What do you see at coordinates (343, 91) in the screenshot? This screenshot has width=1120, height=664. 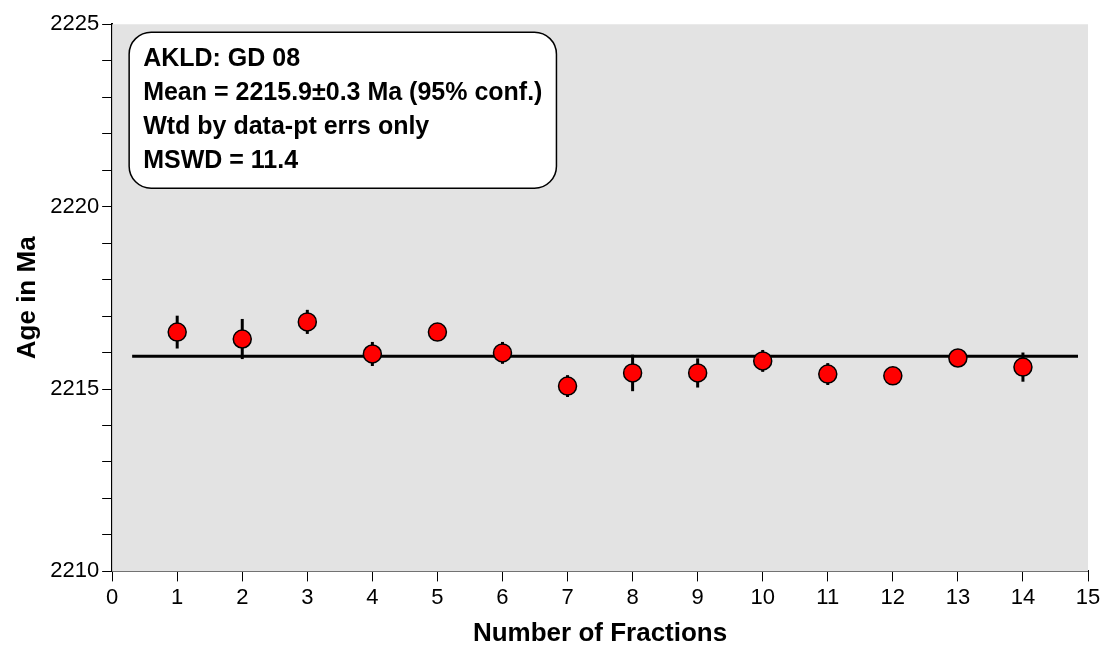 I see `annotation: Mean = 2215.9±0.3 Ma (95% conf.)` at bounding box center [343, 91].